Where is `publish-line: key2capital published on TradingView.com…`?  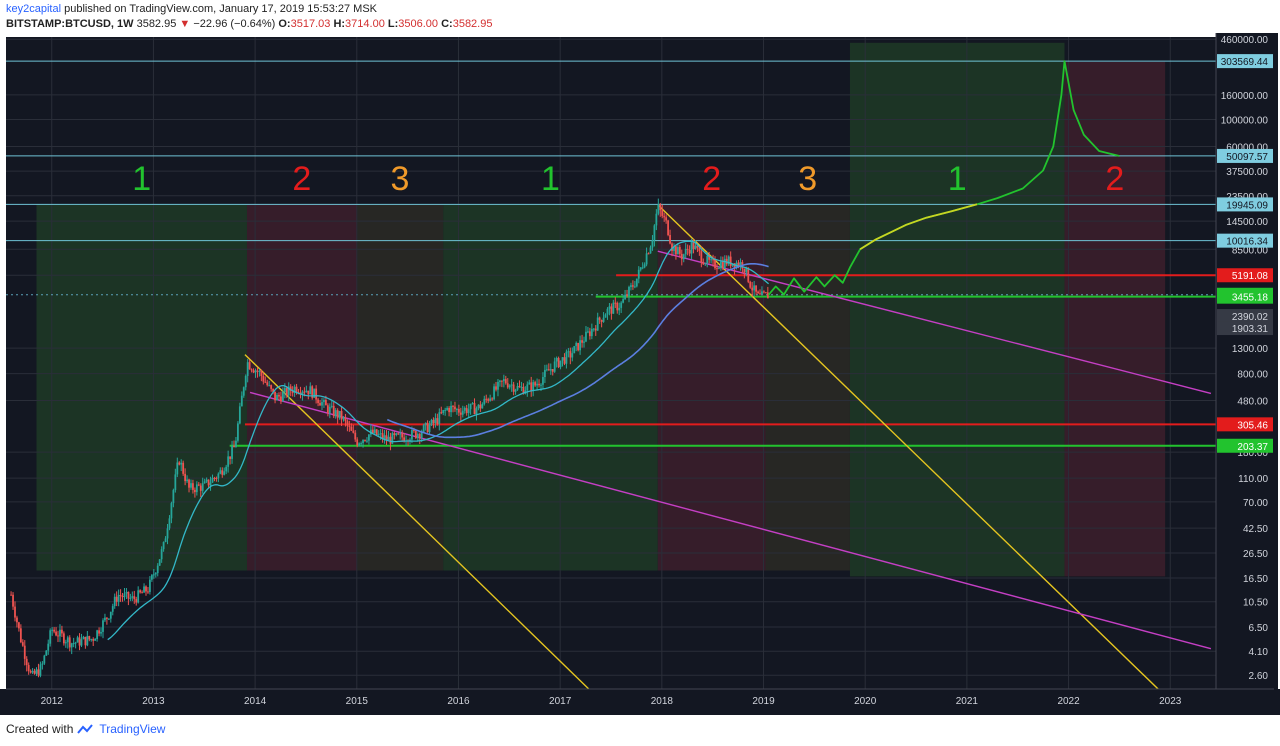 publish-line: key2capital published on TradingView.com… is located at coordinates (641, 9).